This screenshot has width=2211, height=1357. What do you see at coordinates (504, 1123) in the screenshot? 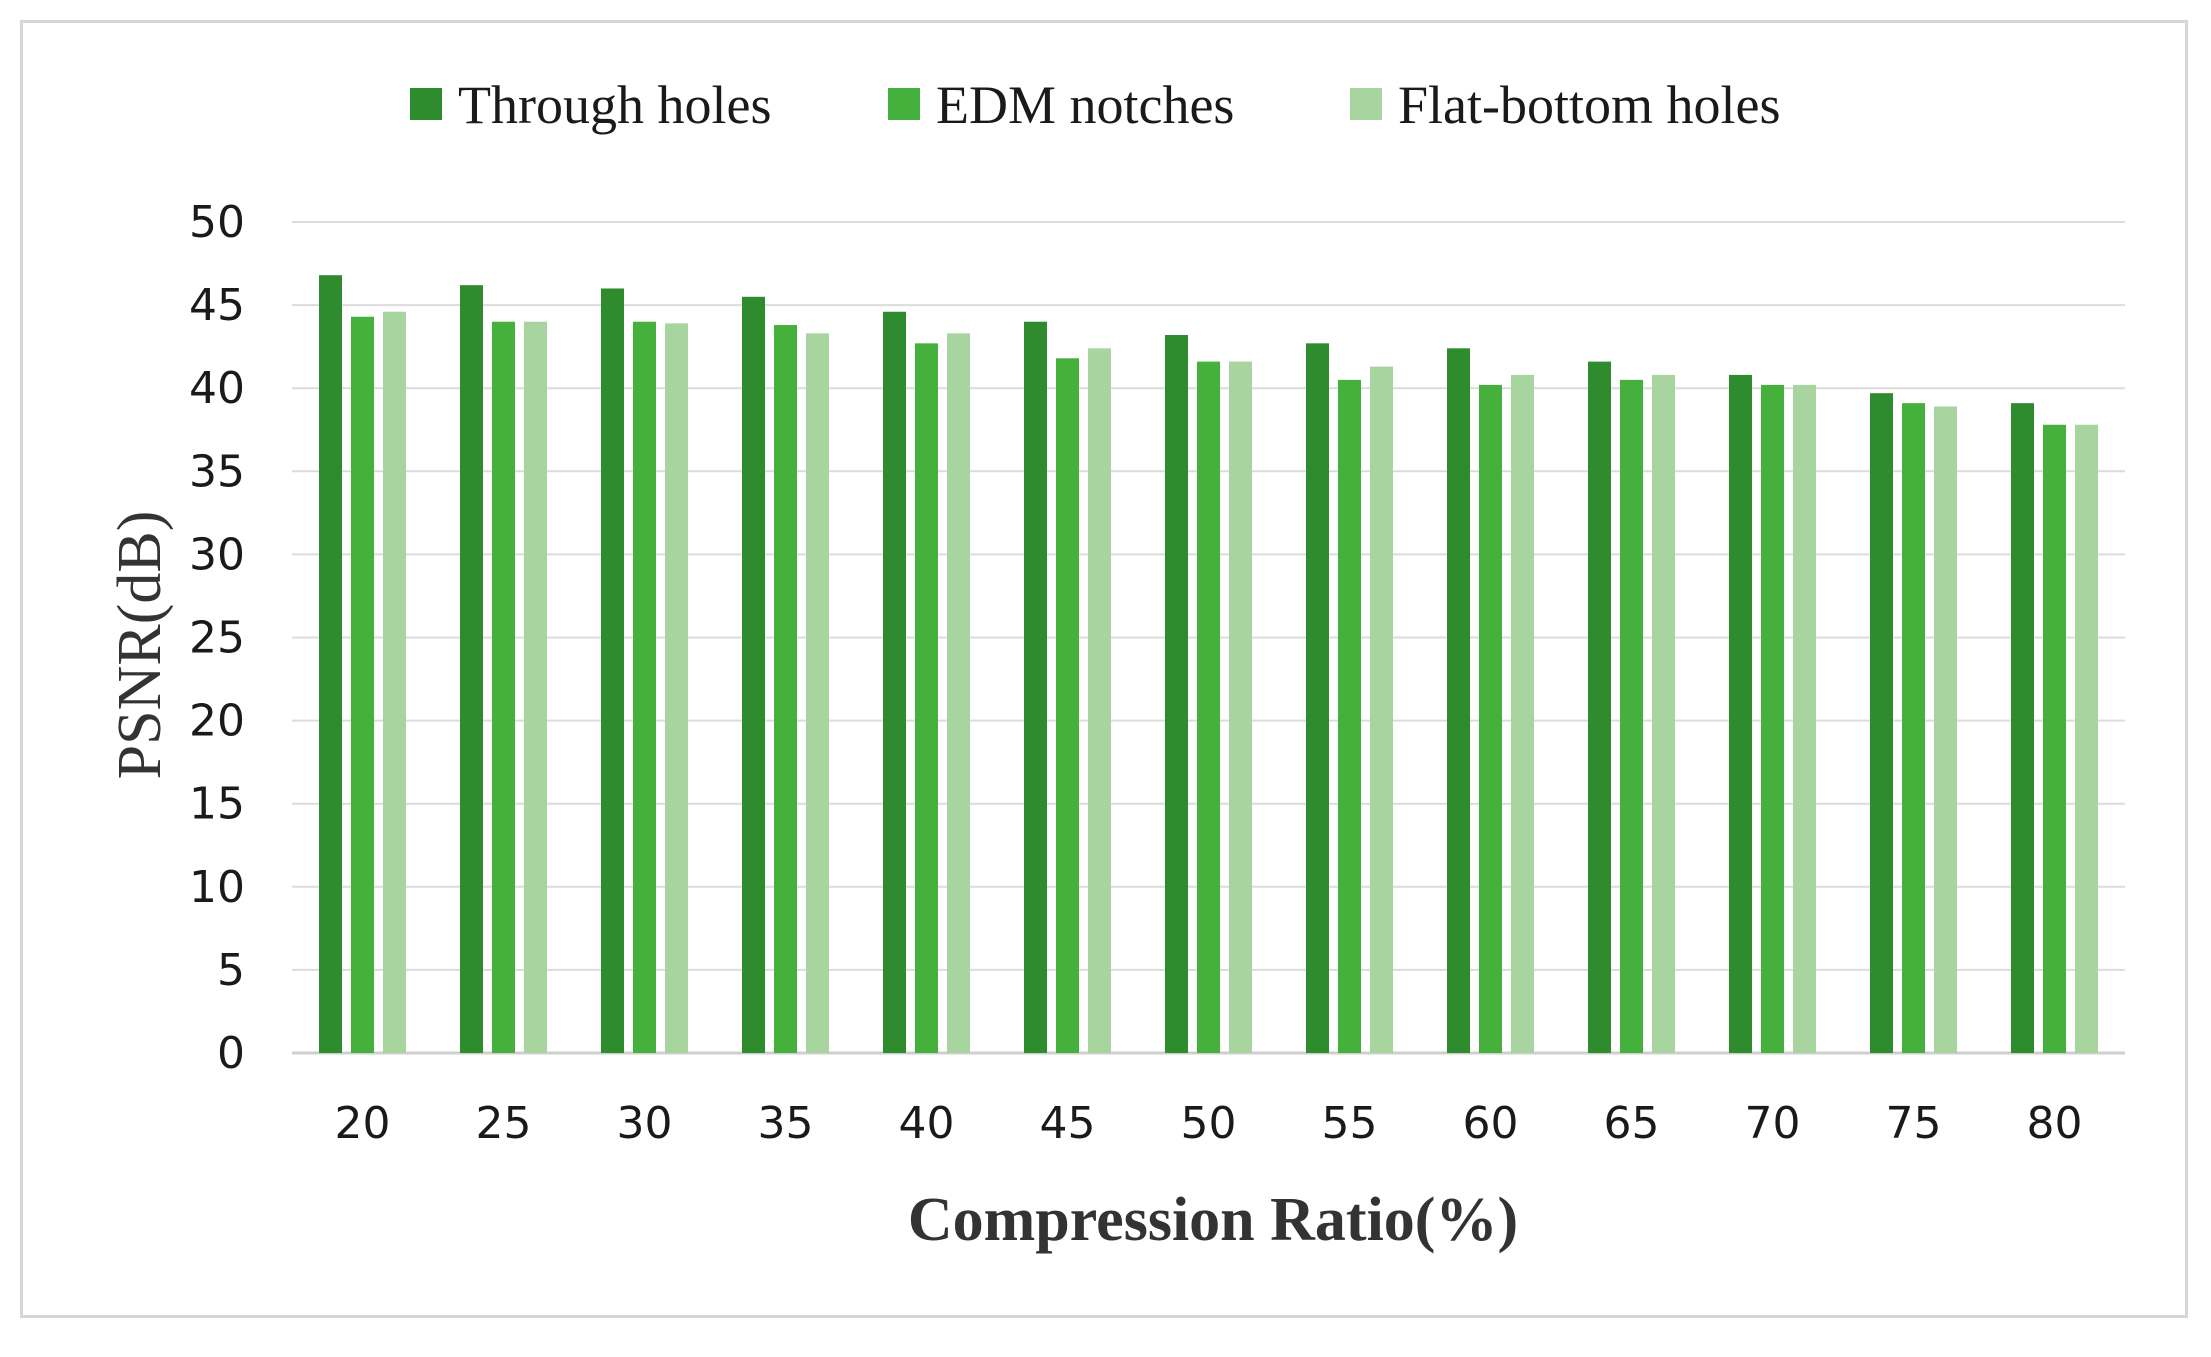
I see `x-tick-label: 25` at bounding box center [504, 1123].